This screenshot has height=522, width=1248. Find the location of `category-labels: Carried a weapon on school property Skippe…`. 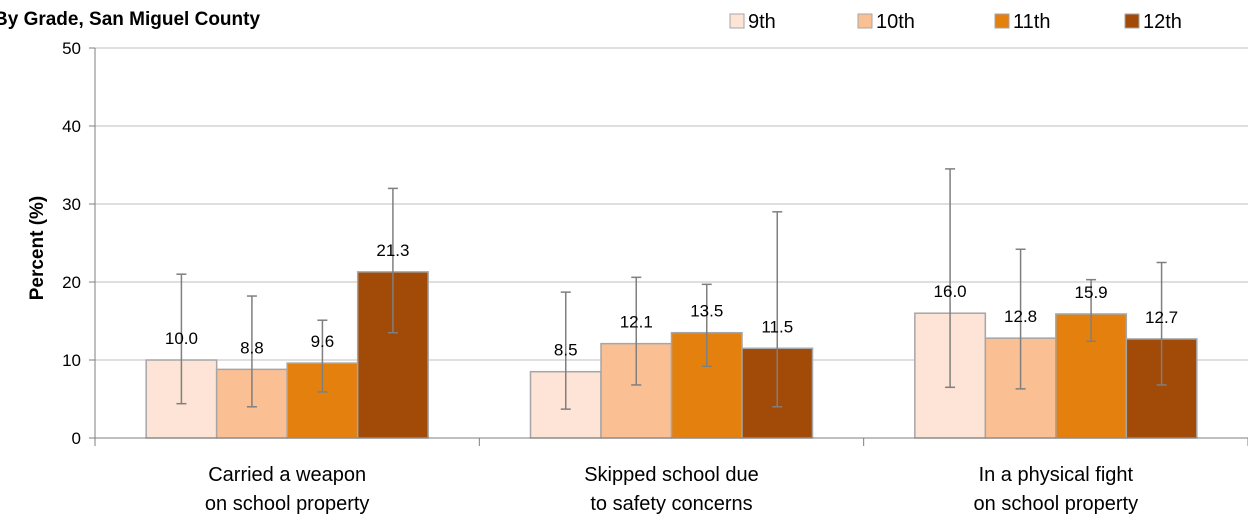

category-labels: Carried a weapon on school property Skippe… is located at coordinates (671, 489).